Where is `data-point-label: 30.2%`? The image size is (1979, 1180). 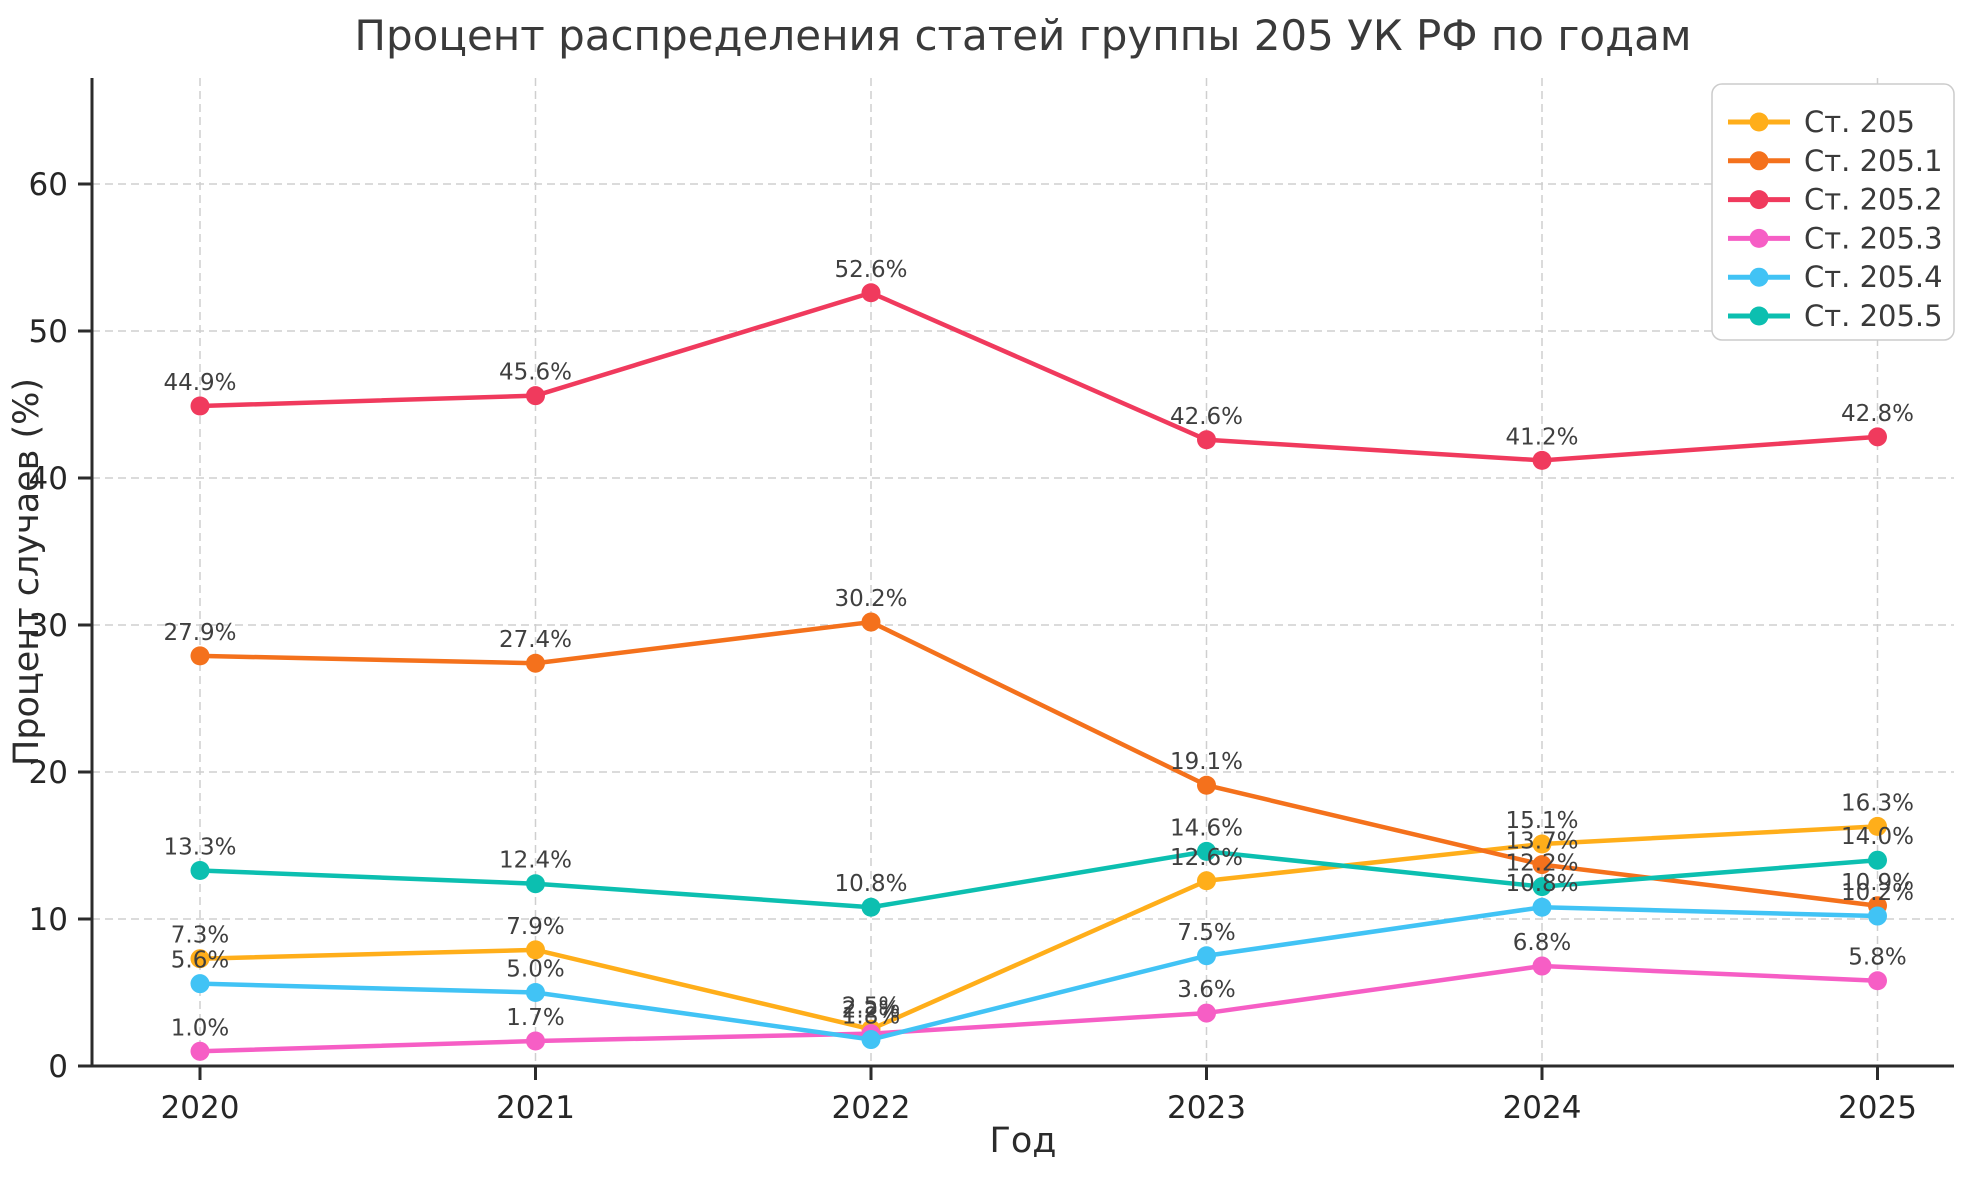 data-point-label: 30.2% is located at coordinates (870, 599).